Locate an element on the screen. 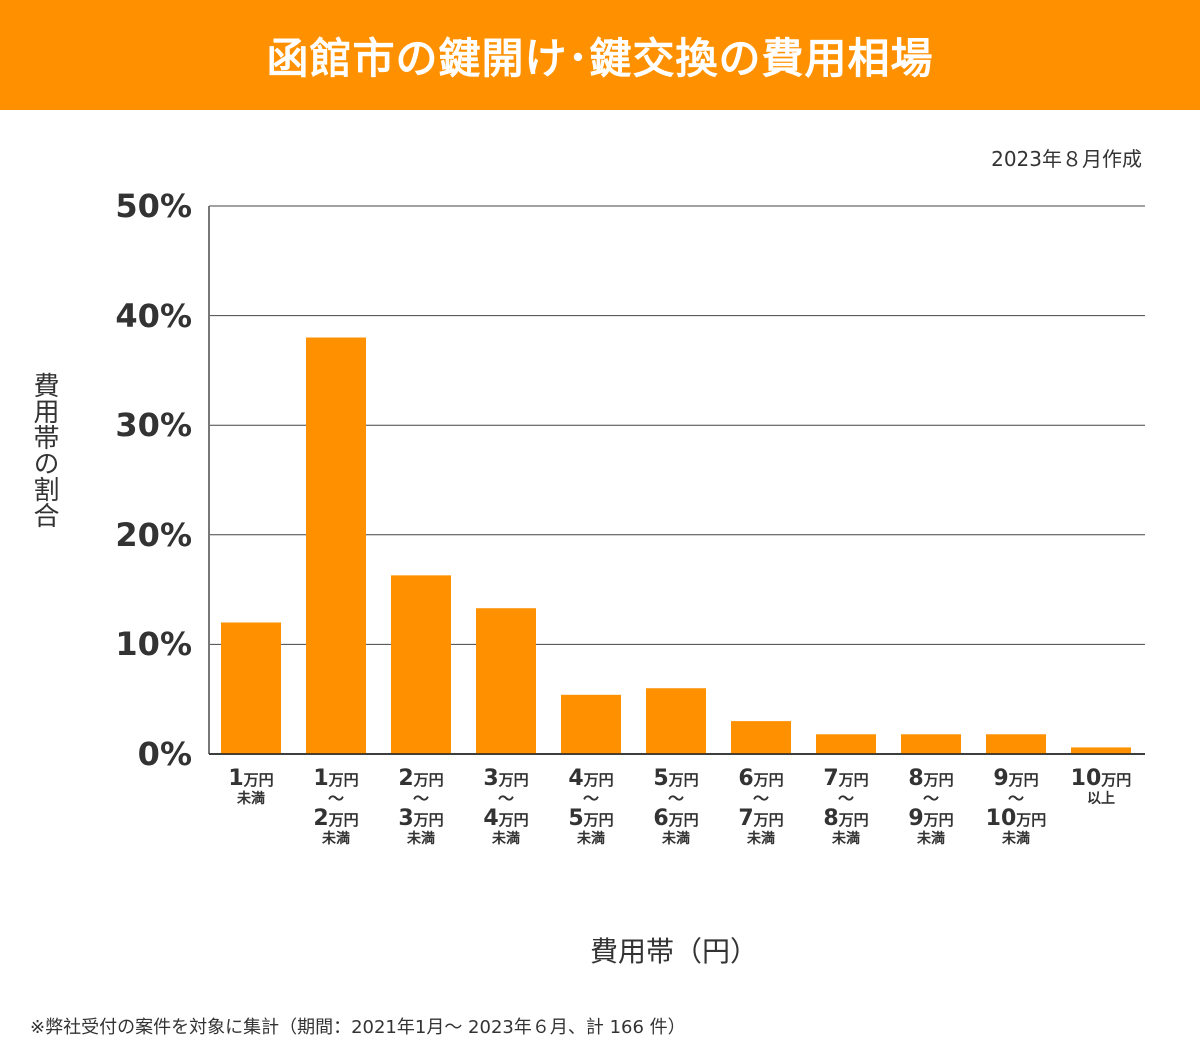 The image size is (1200, 1041). y-tick-label: 20% is located at coordinates (153, 534).